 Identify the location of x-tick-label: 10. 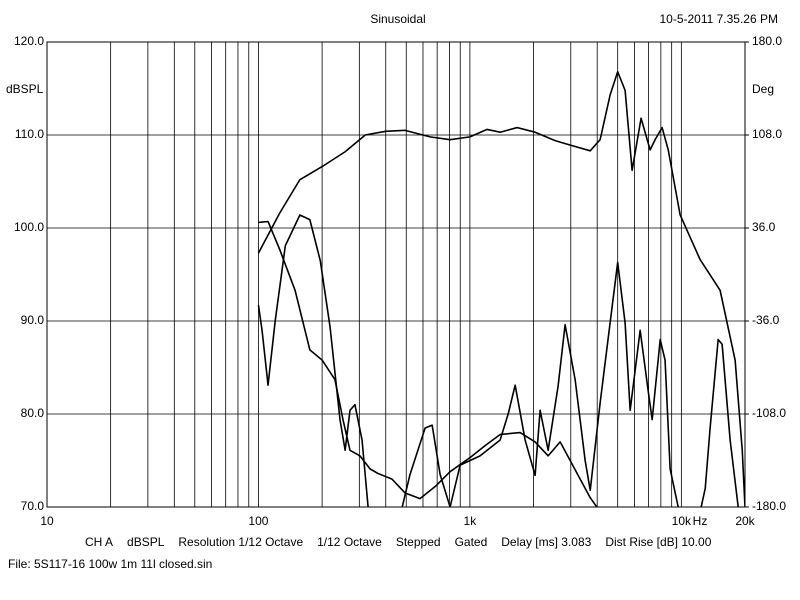
(47, 521).